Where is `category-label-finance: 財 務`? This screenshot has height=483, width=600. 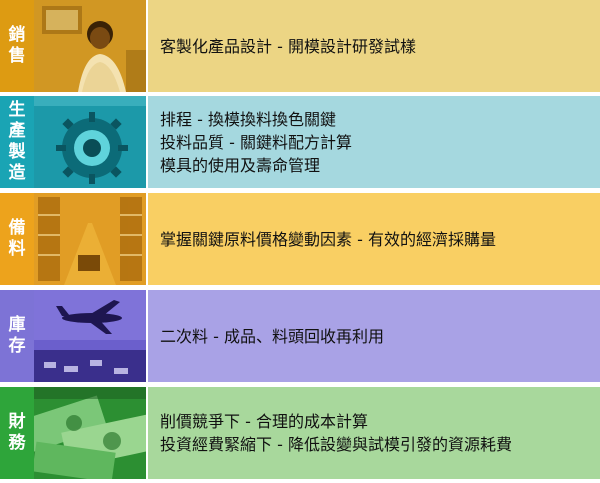 category-label-finance: 財 務 is located at coordinates (17, 433).